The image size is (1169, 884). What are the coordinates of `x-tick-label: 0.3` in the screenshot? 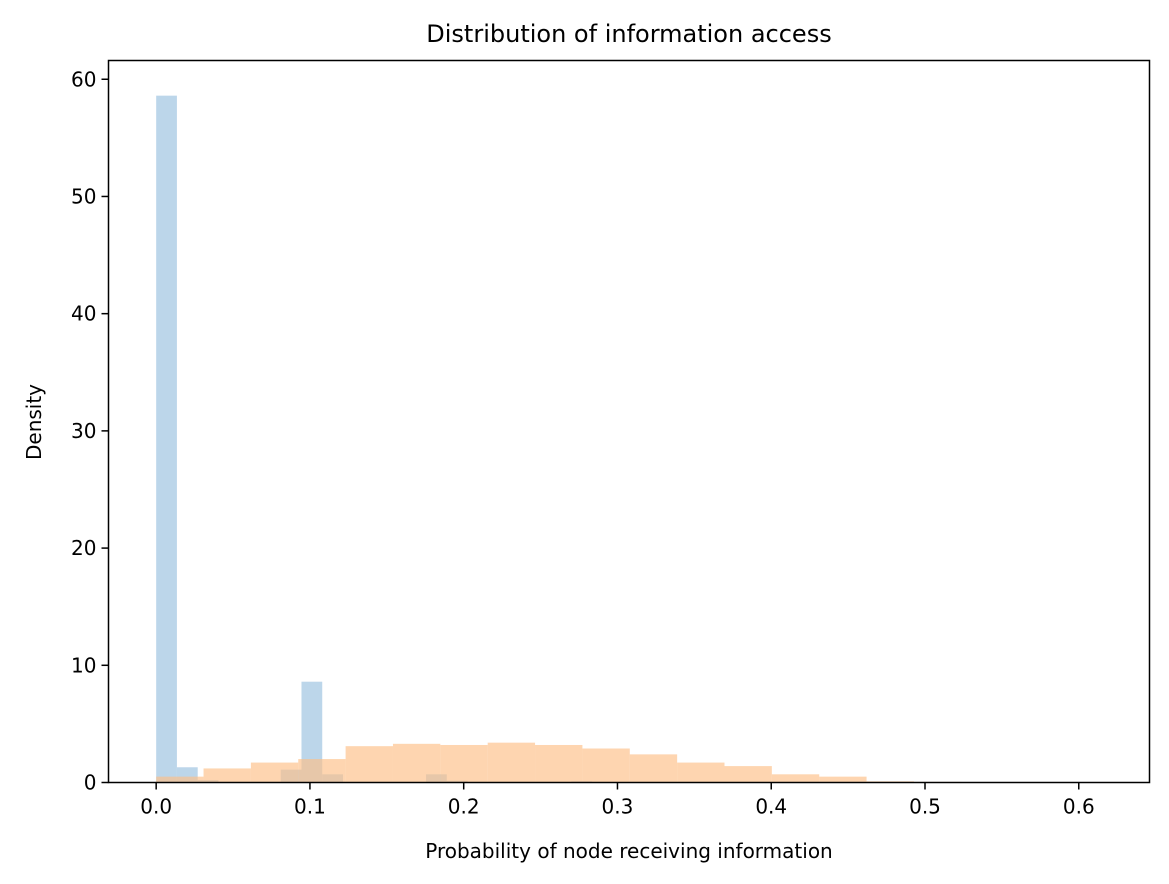 It's located at (618, 807).